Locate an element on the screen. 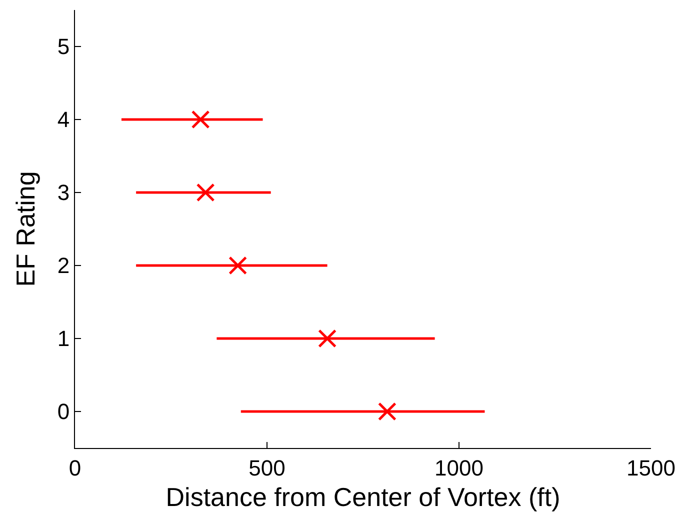 The height and width of the screenshot is (523, 688). y-tick-label: 2 is located at coordinates (63, 265).